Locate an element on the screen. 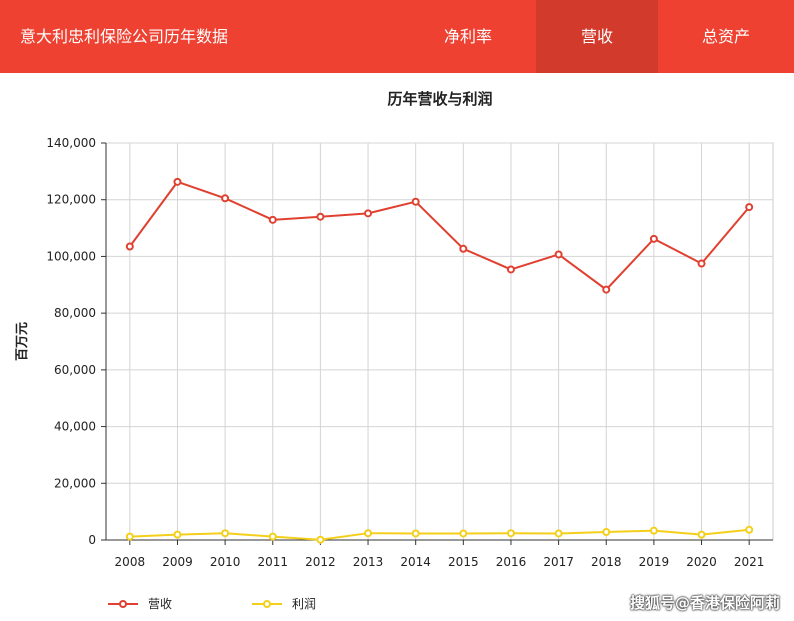 The image size is (794, 621). x-tick-label: 2010 is located at coordinates (225, 562).